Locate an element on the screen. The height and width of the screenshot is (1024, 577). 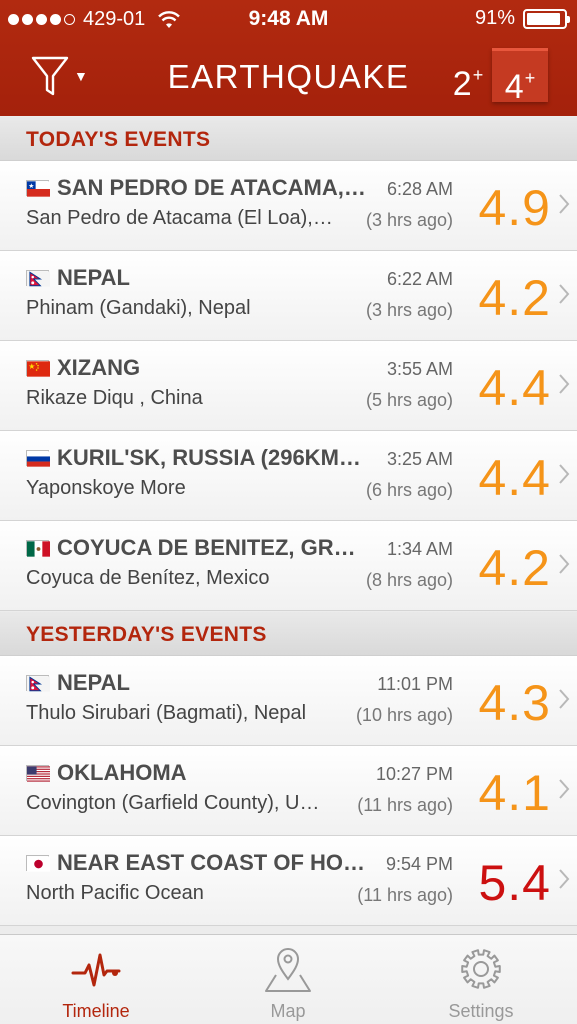
magnitude-filter-2plus: 2+ is located at coordinates (468, 75).